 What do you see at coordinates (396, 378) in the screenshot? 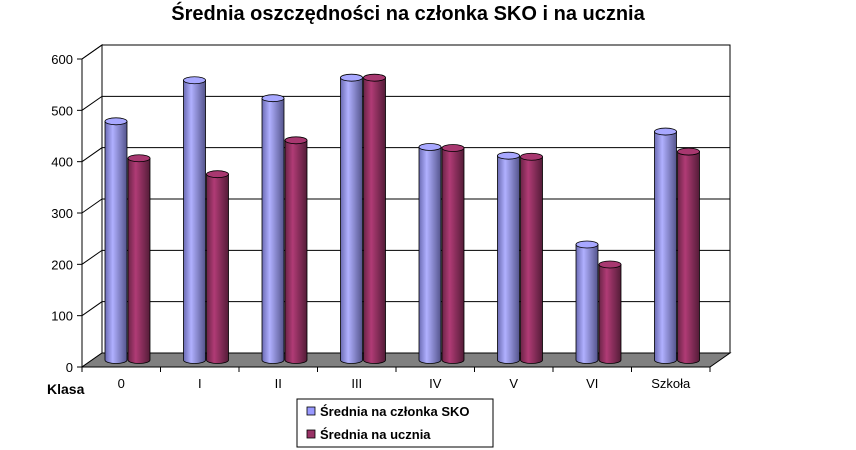
I see `x-axis: 0 I II III IV V VI Szkoła` at bounding box center [396, 378].